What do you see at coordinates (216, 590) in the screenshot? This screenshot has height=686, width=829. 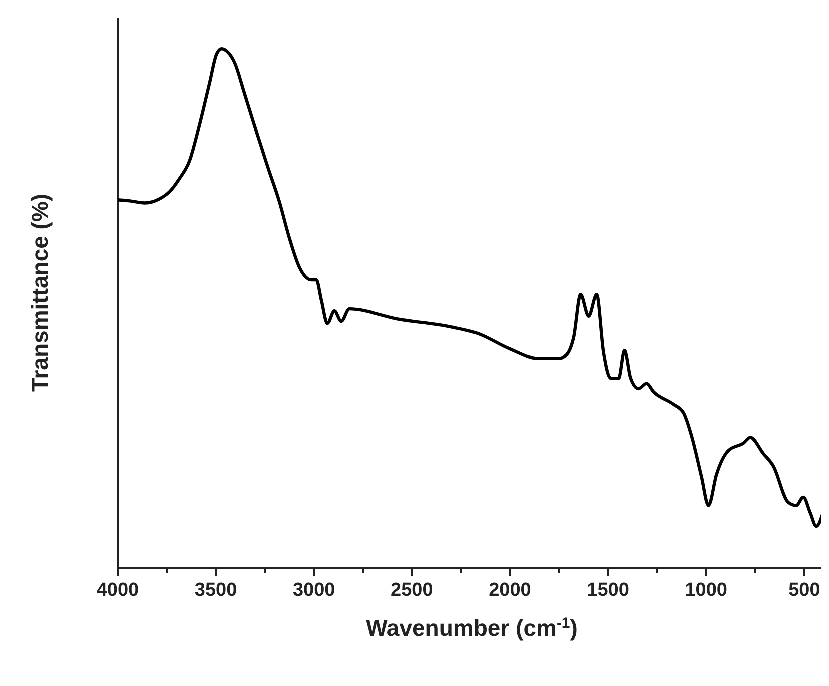 I see `x-tick-label: 3500` at bounding box center [216, 590].